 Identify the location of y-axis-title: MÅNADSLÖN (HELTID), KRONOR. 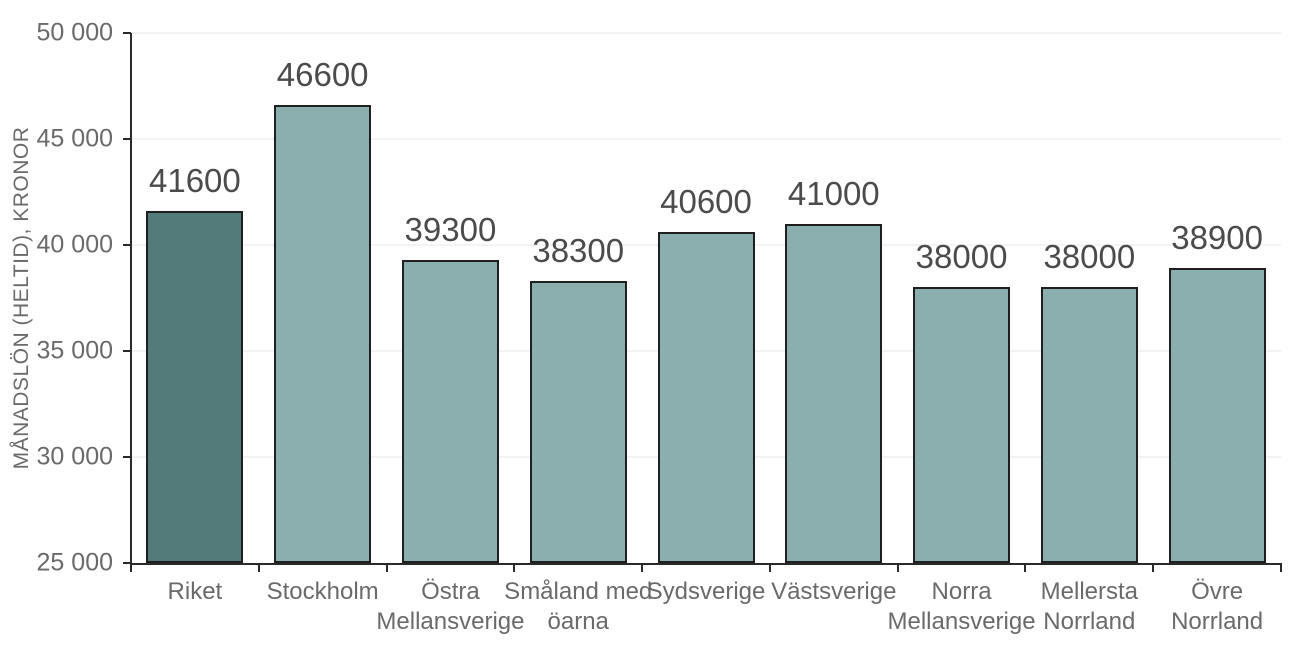
(21, 298).